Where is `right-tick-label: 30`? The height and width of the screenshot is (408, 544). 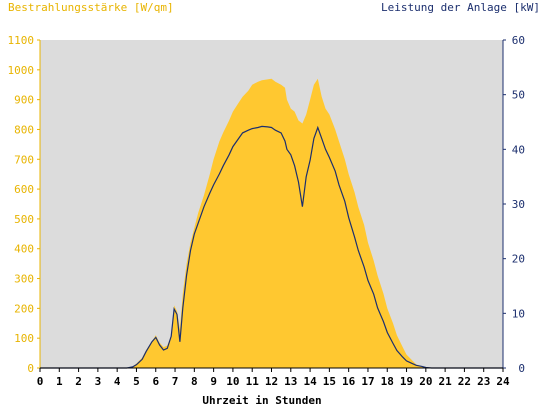 right-tick-label: 30 is located at coordinates (518, 204).